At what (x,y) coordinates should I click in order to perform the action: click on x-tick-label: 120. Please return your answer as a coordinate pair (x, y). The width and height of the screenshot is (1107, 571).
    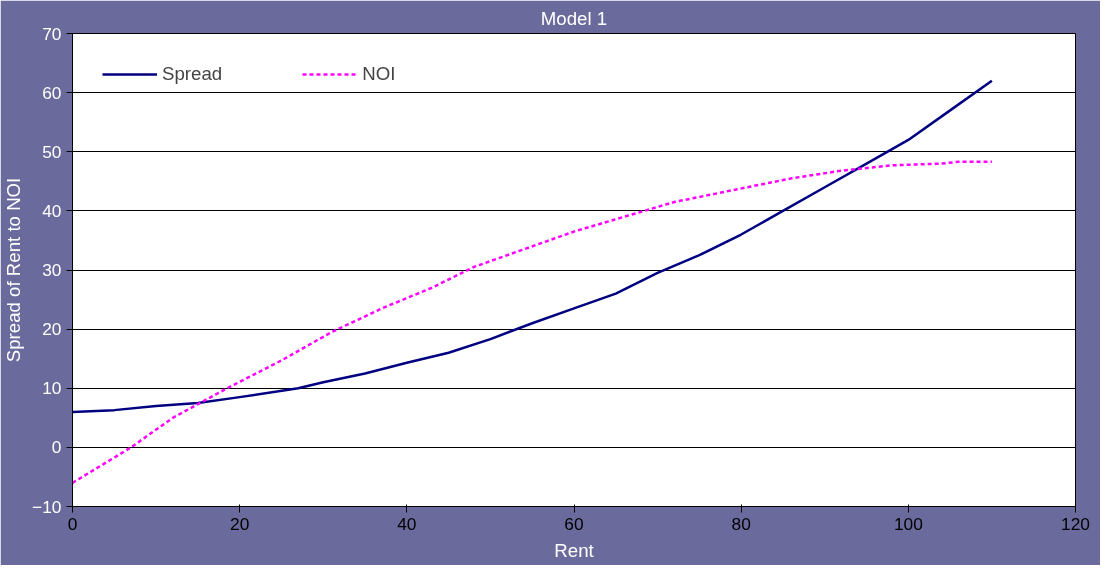
    Looking at the image, I should click on (1075, 523).